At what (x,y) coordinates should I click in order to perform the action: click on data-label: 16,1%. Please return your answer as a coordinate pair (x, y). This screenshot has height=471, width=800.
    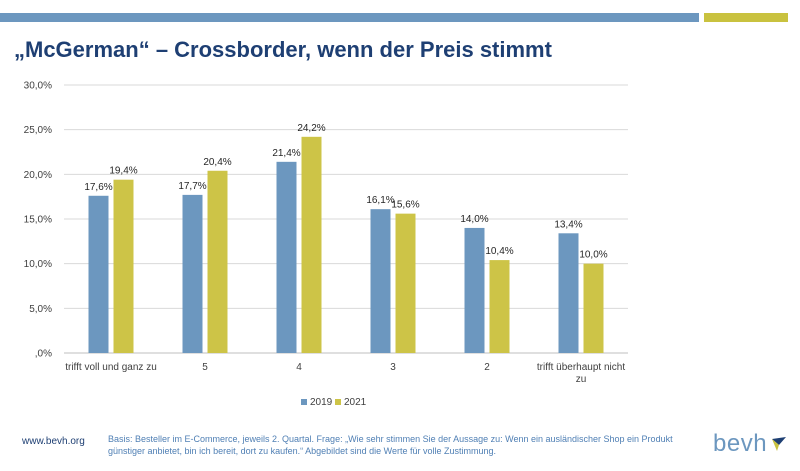
    Looking at the image, I should click on (380, 200).